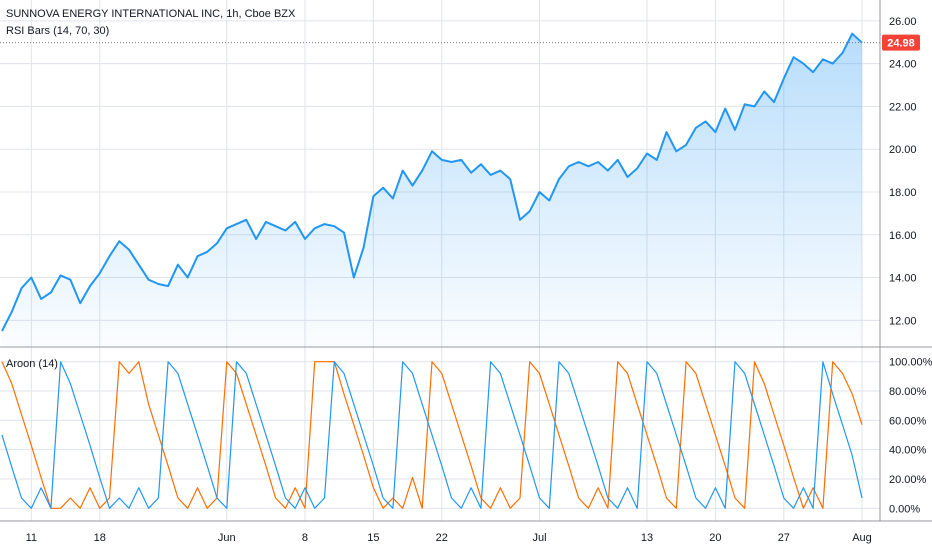 The image size is (932, 550). Describe the element at coordinates (32, 364) in the screenshot. I see `aroon-indicator-label: Aroon (14)` at that location.